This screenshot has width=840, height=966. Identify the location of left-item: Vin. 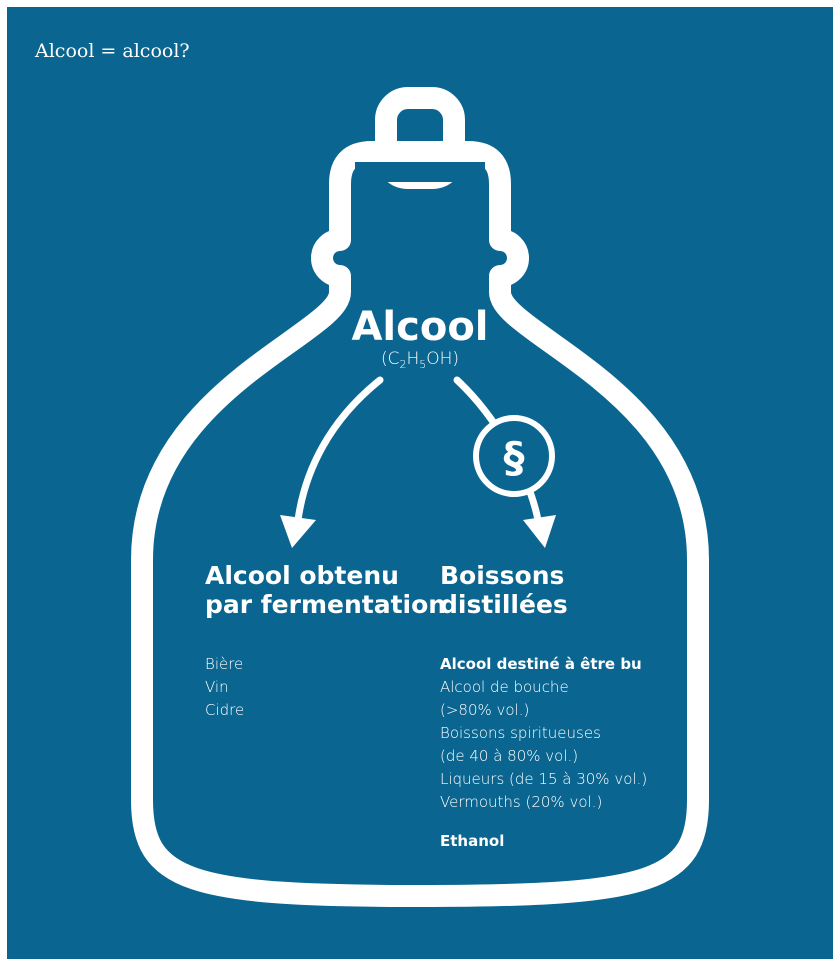
(217, 687).